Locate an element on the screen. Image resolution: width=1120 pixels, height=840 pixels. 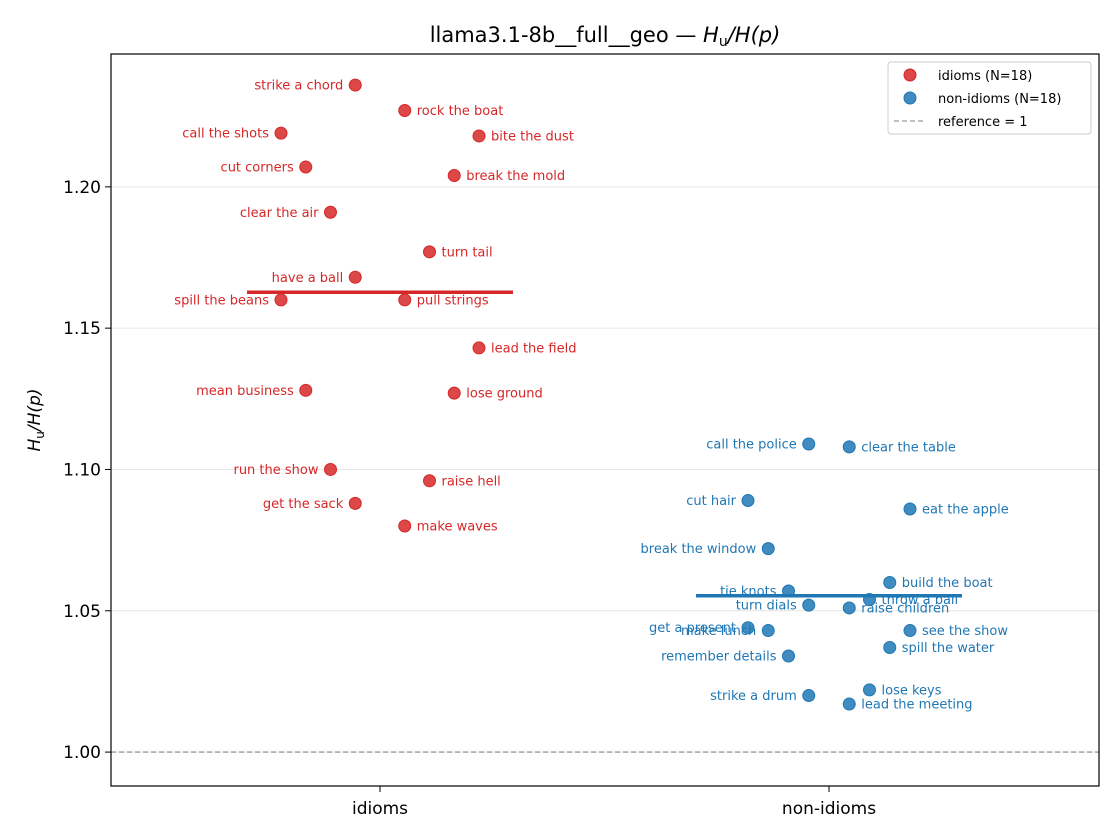
point-label-non-idioms-2: cut hair is located at coordinates (711, 501).